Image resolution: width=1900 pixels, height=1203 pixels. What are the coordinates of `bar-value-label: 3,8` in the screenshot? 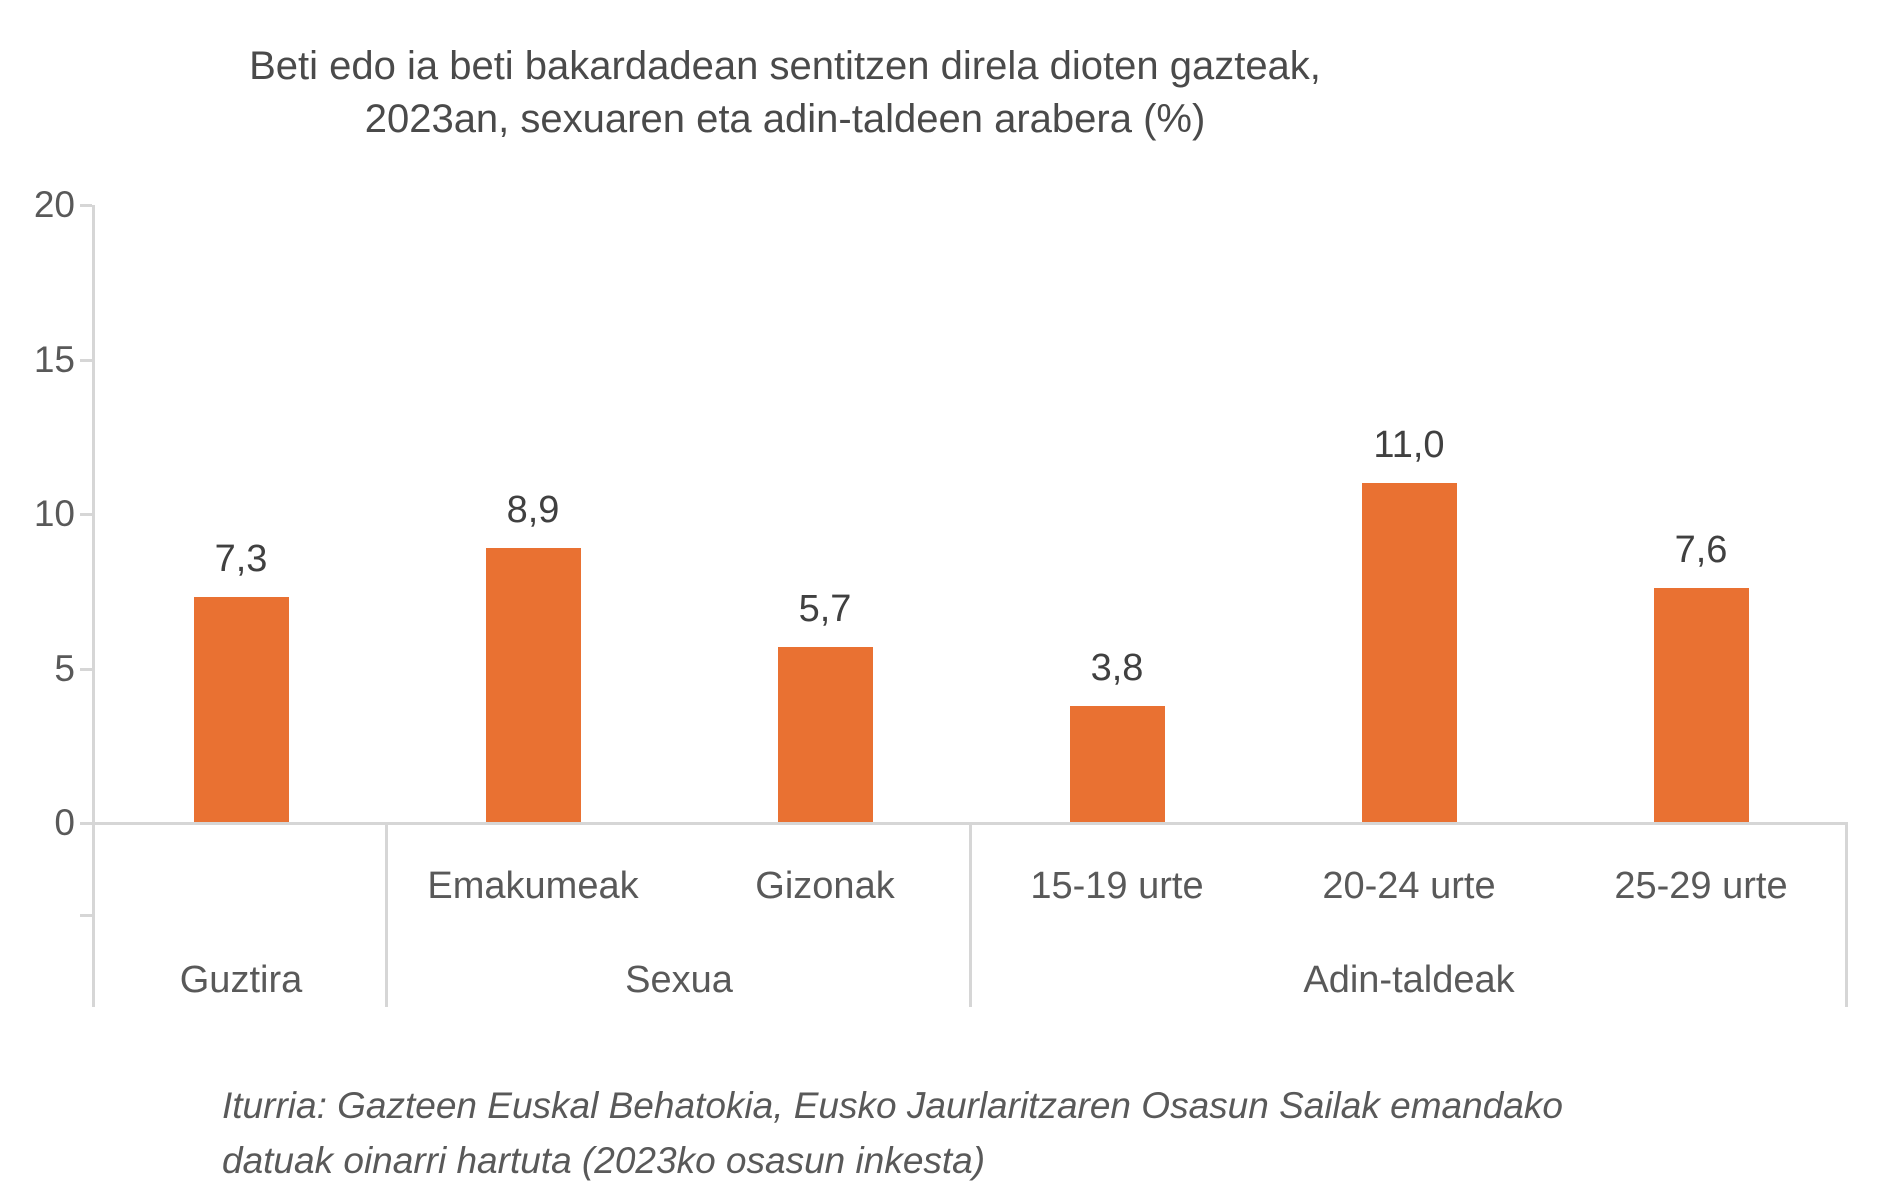 It's located at (1117, 668).